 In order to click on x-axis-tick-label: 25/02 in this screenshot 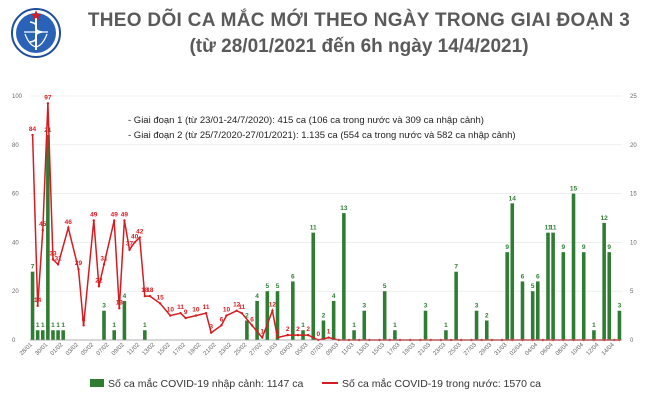, I will do `click(240, 349)`.